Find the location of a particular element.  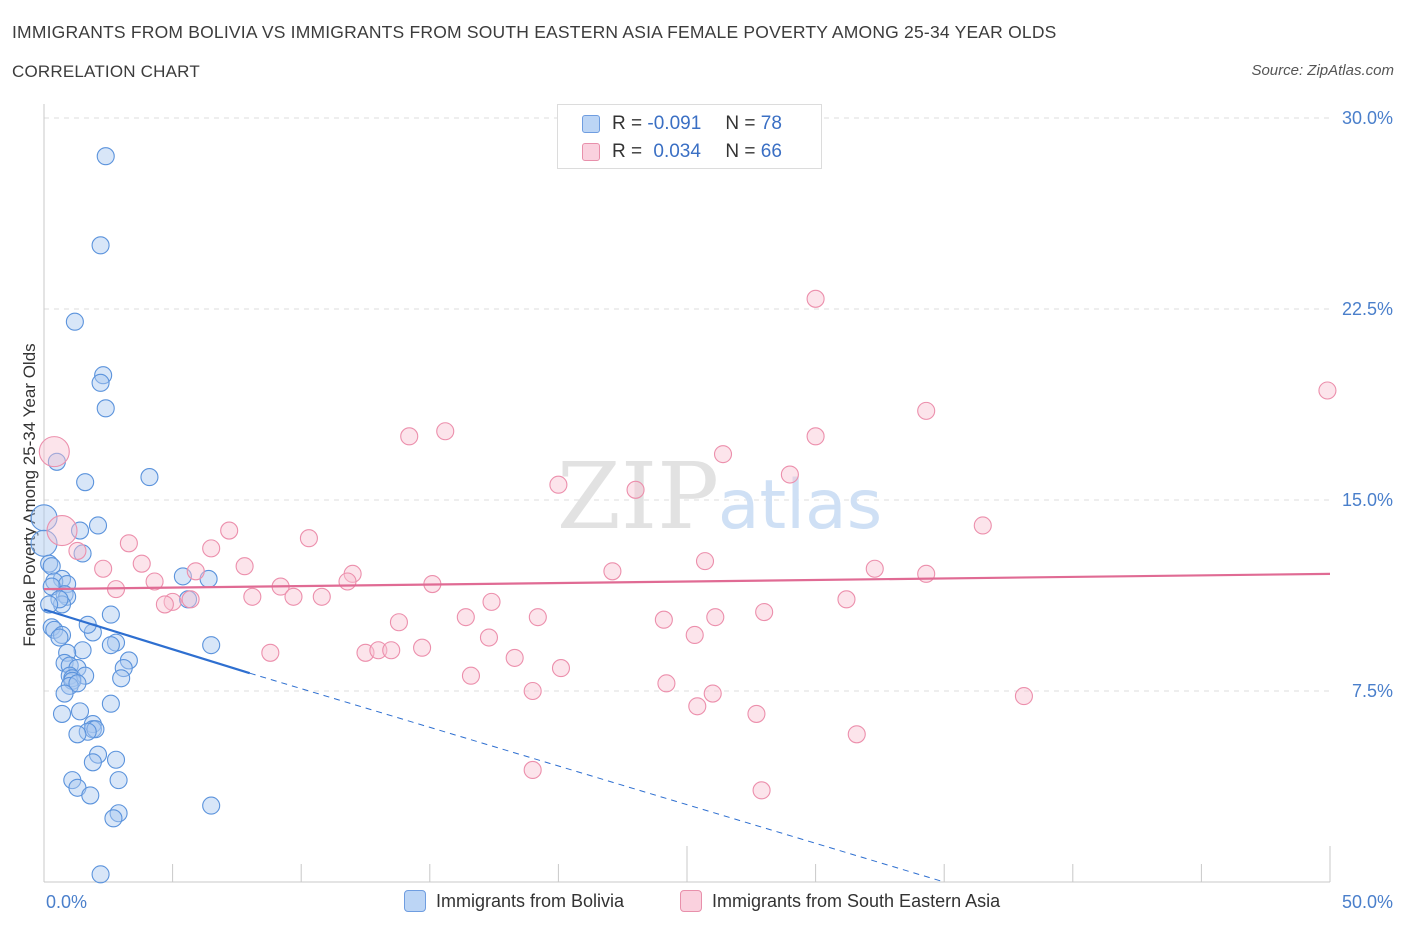

watermark: ZIP atlas is located at coordinates (719, 496).